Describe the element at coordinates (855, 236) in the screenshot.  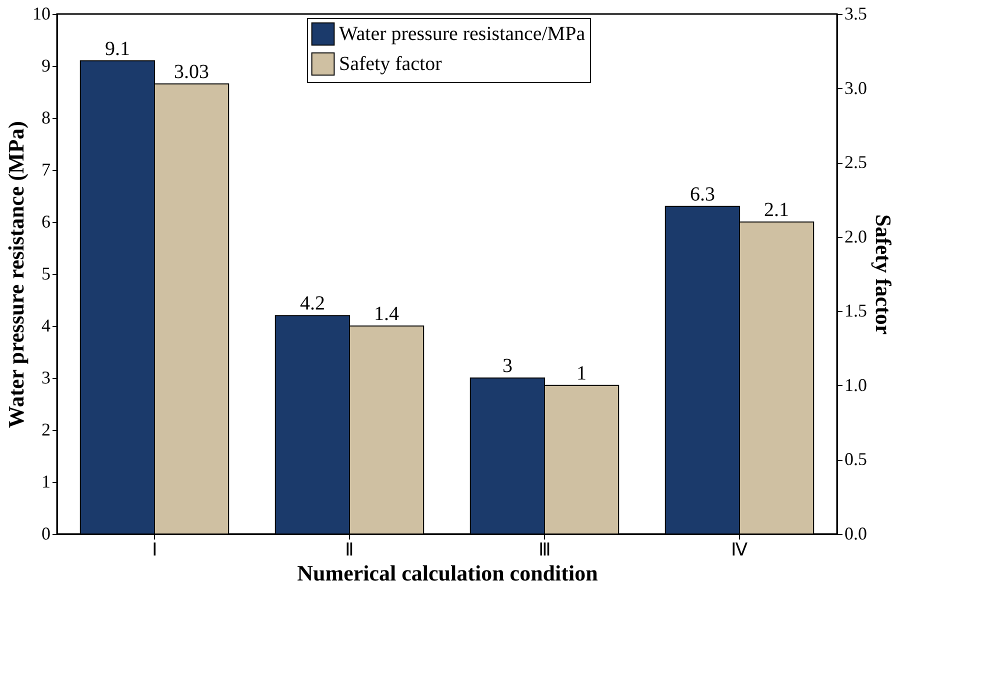
I see `y2-tick-label: 2.0` at that location.